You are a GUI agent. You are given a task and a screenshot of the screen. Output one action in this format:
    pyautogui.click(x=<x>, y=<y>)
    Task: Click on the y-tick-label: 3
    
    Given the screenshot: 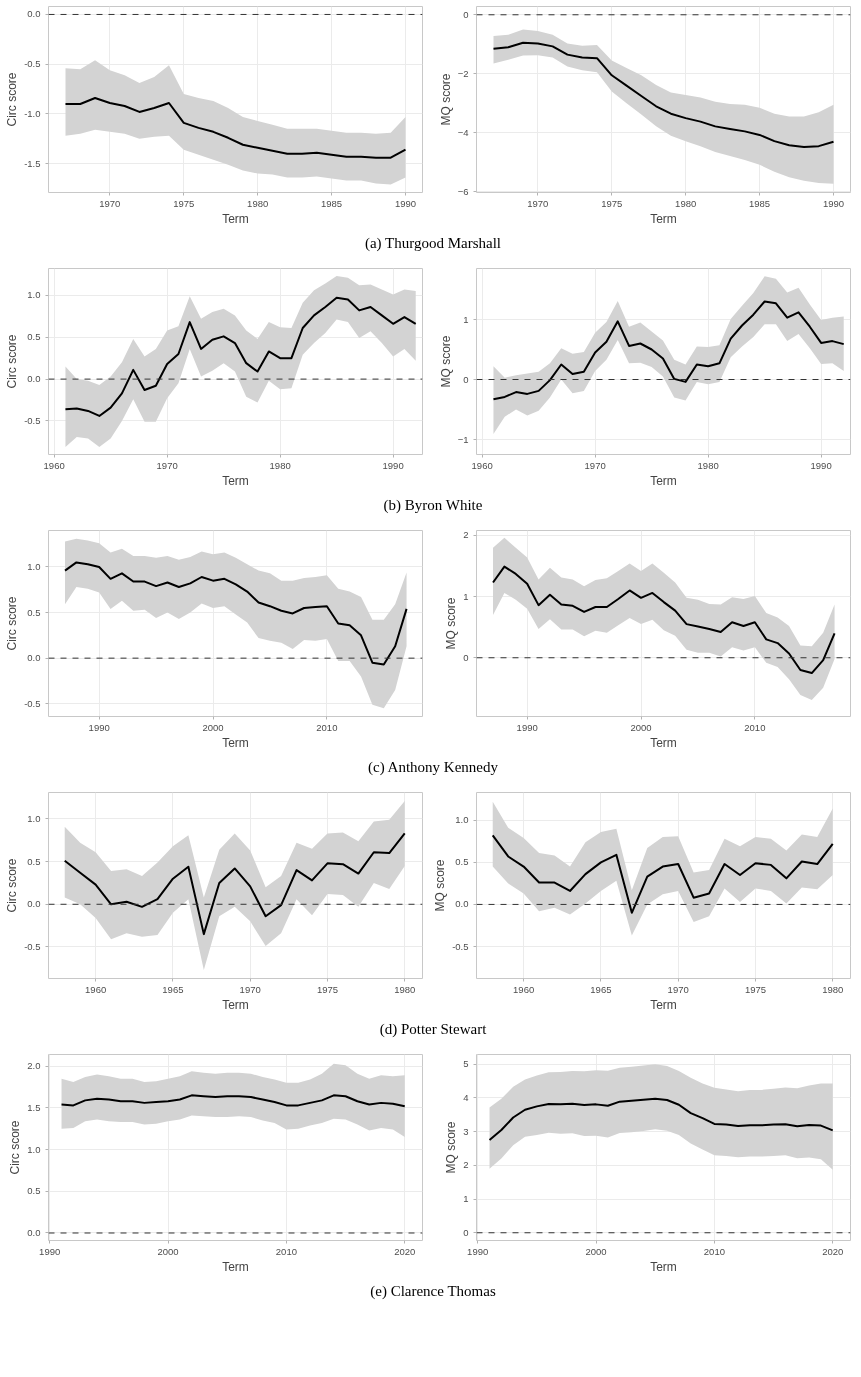 What is the action you would take?
    pyautogui.click(x=466, y=1131)
    